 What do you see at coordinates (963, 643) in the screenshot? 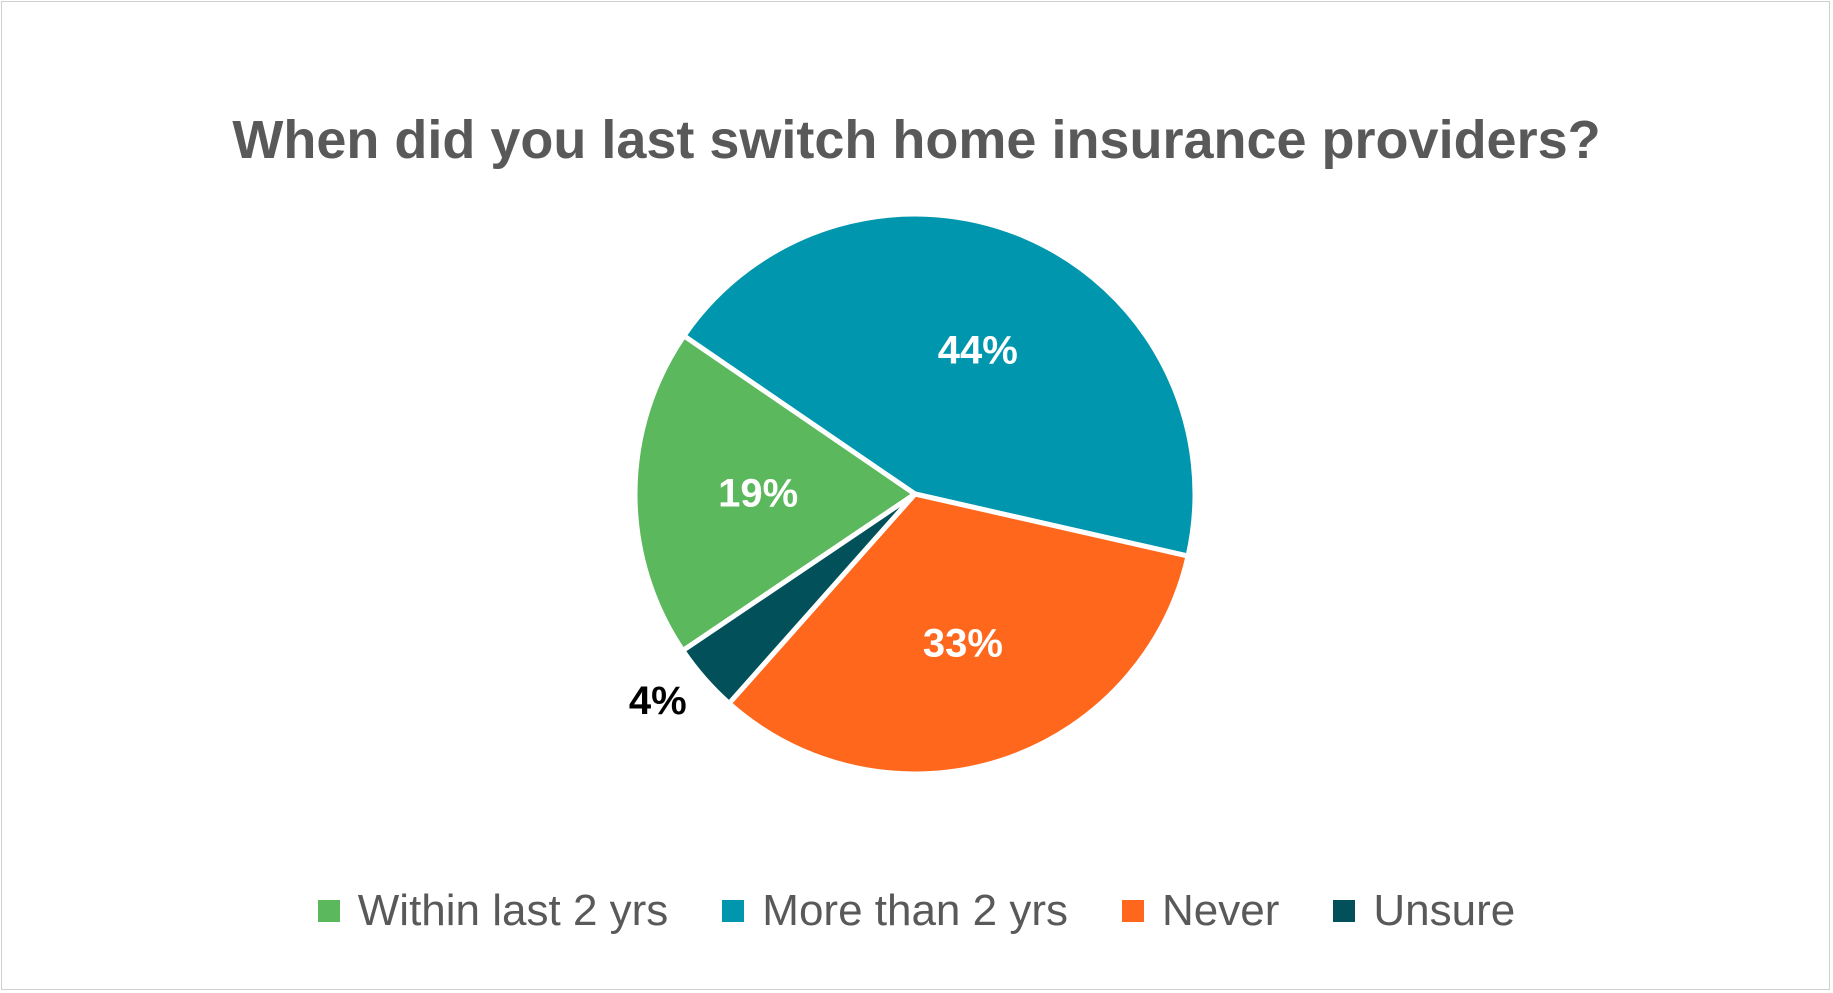
I see `data-label-never: 33%` at bounding box center [963, 643].